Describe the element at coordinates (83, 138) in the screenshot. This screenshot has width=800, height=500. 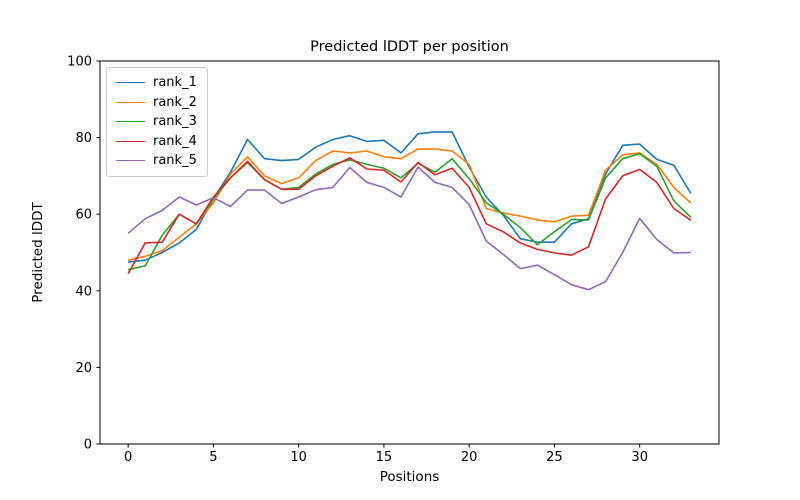
I see `y-tick-label: 80` at that location.